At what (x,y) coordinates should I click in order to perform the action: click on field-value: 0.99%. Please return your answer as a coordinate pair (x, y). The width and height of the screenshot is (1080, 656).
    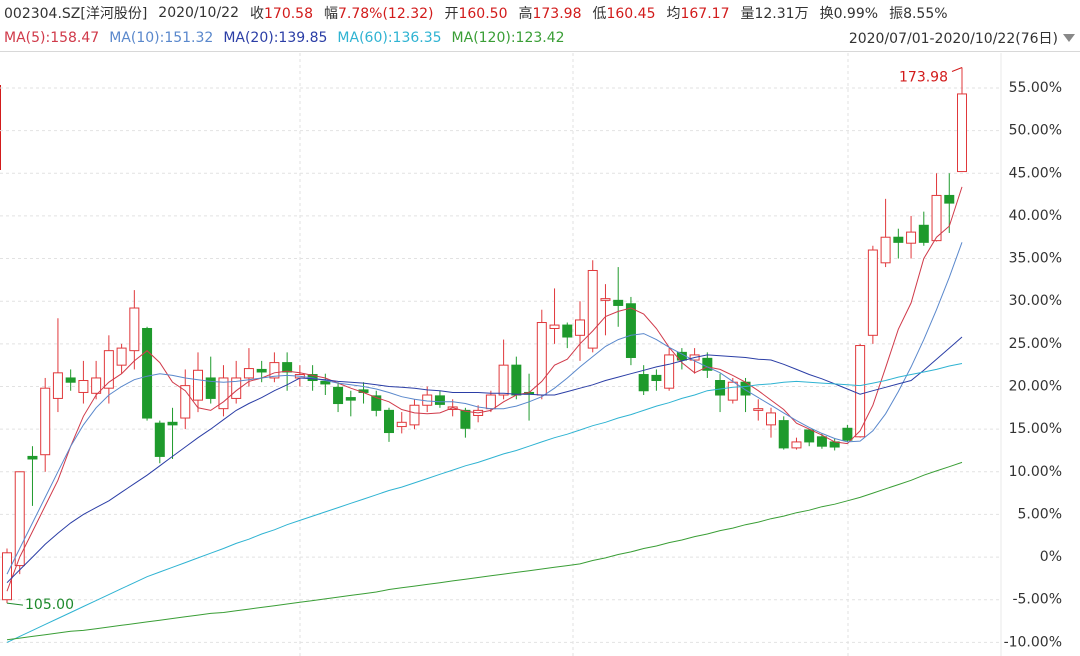
    Looking at the image, I should click on (856, 14).